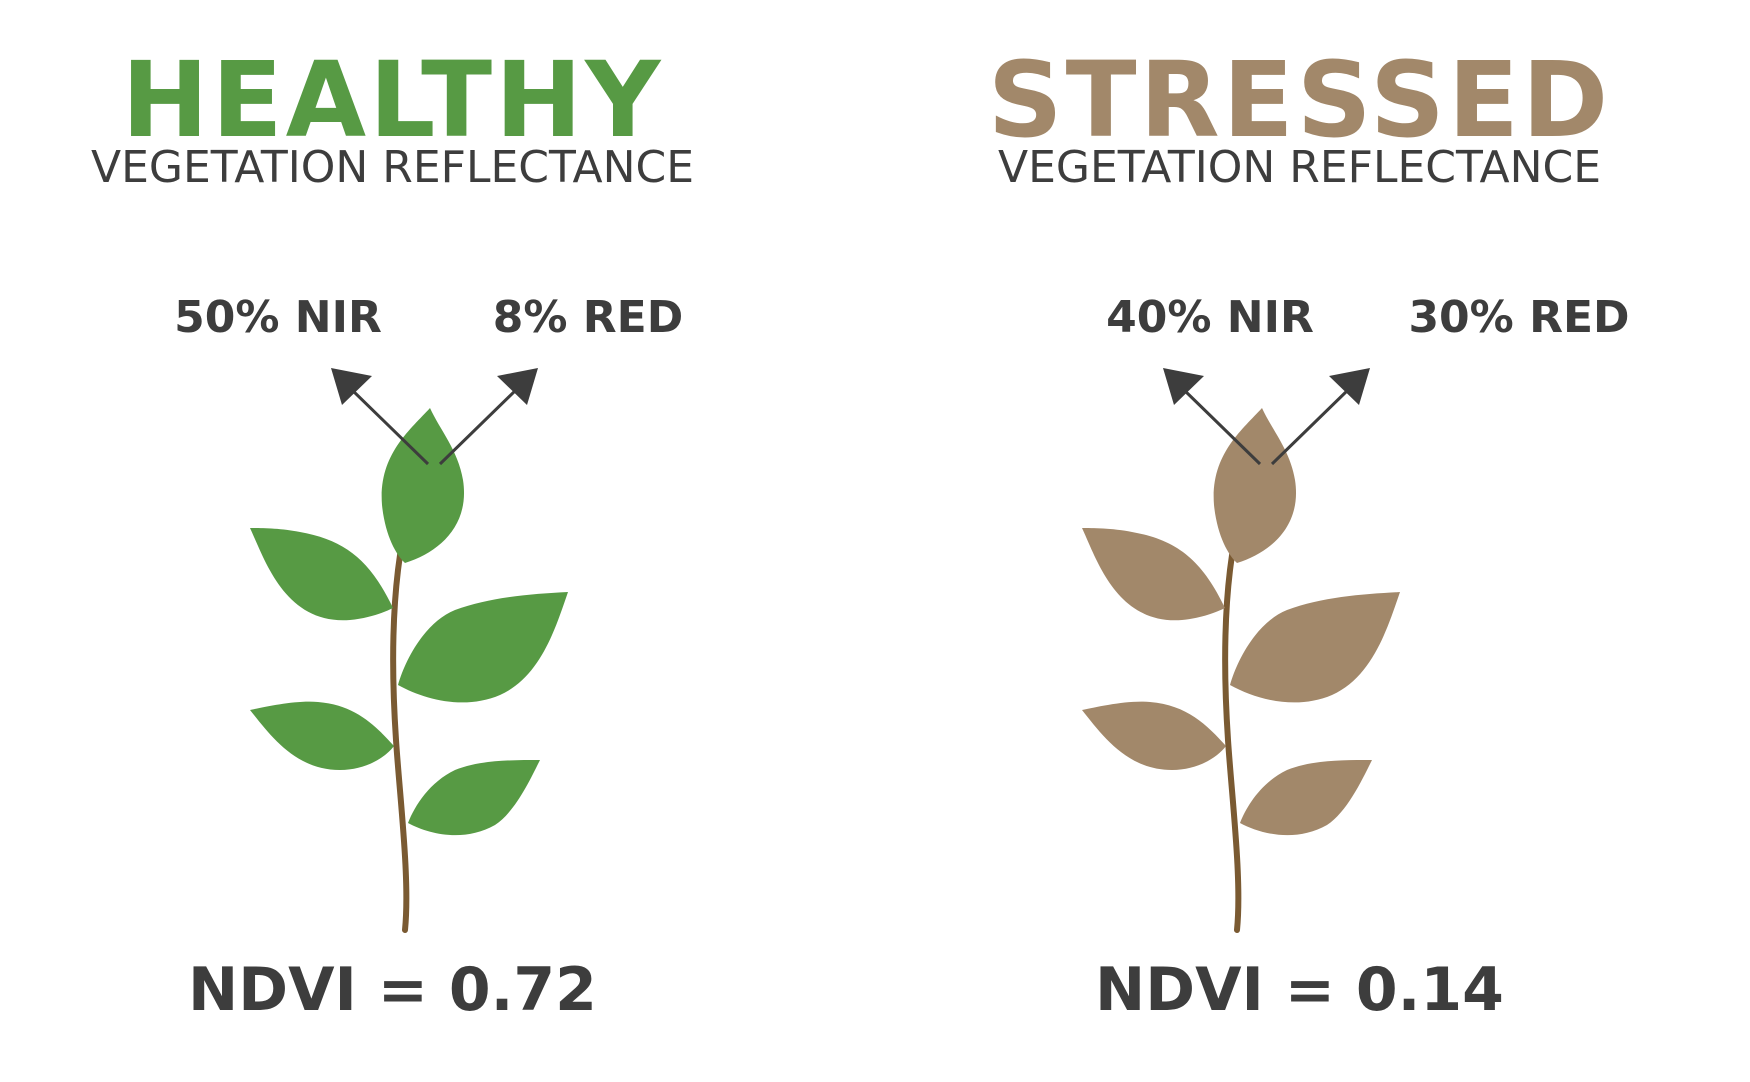  What do you see at coordinates (1429, 990) in the screenshot?
I see `stressed-ndvi-value: 0.14` at bounding box center [1429, 990].